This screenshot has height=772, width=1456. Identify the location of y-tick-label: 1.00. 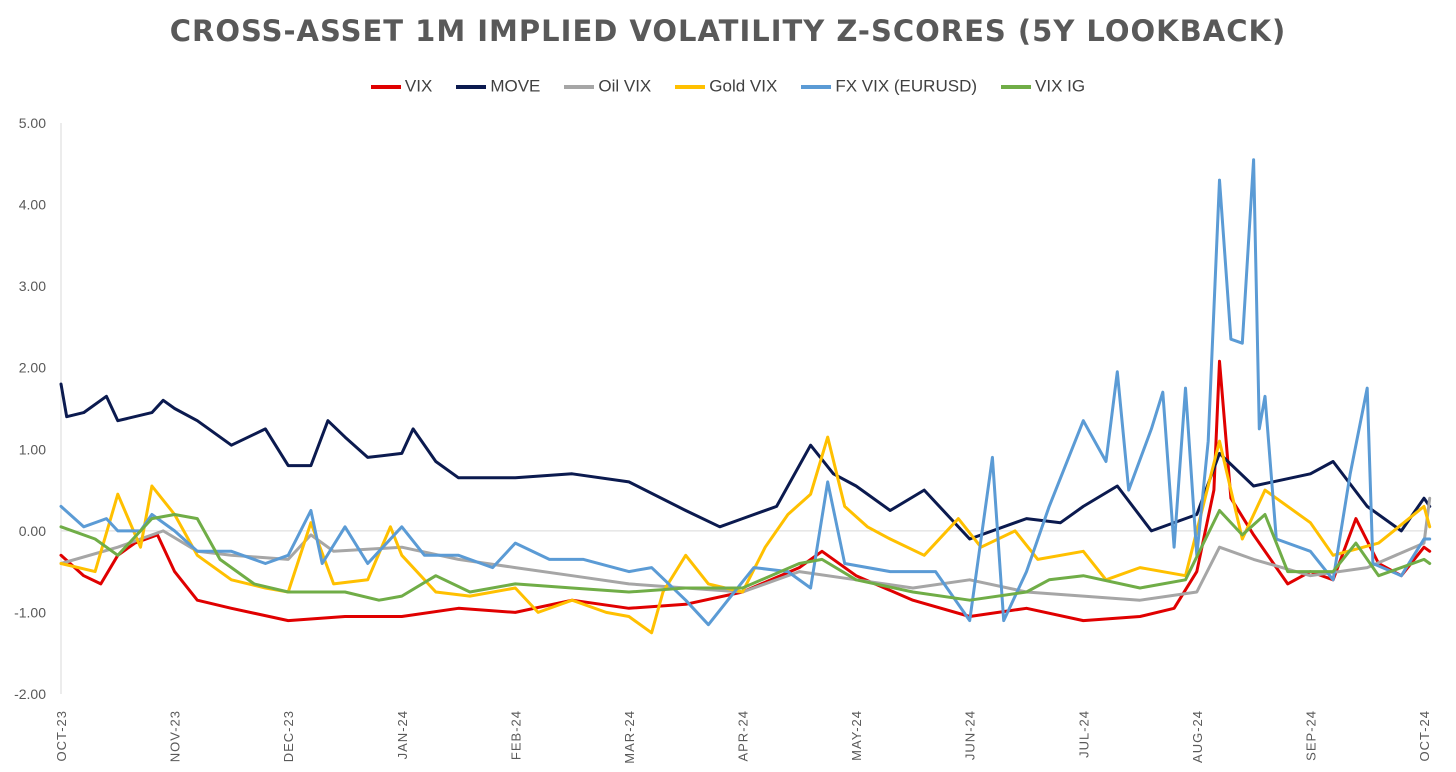
(32, 449).